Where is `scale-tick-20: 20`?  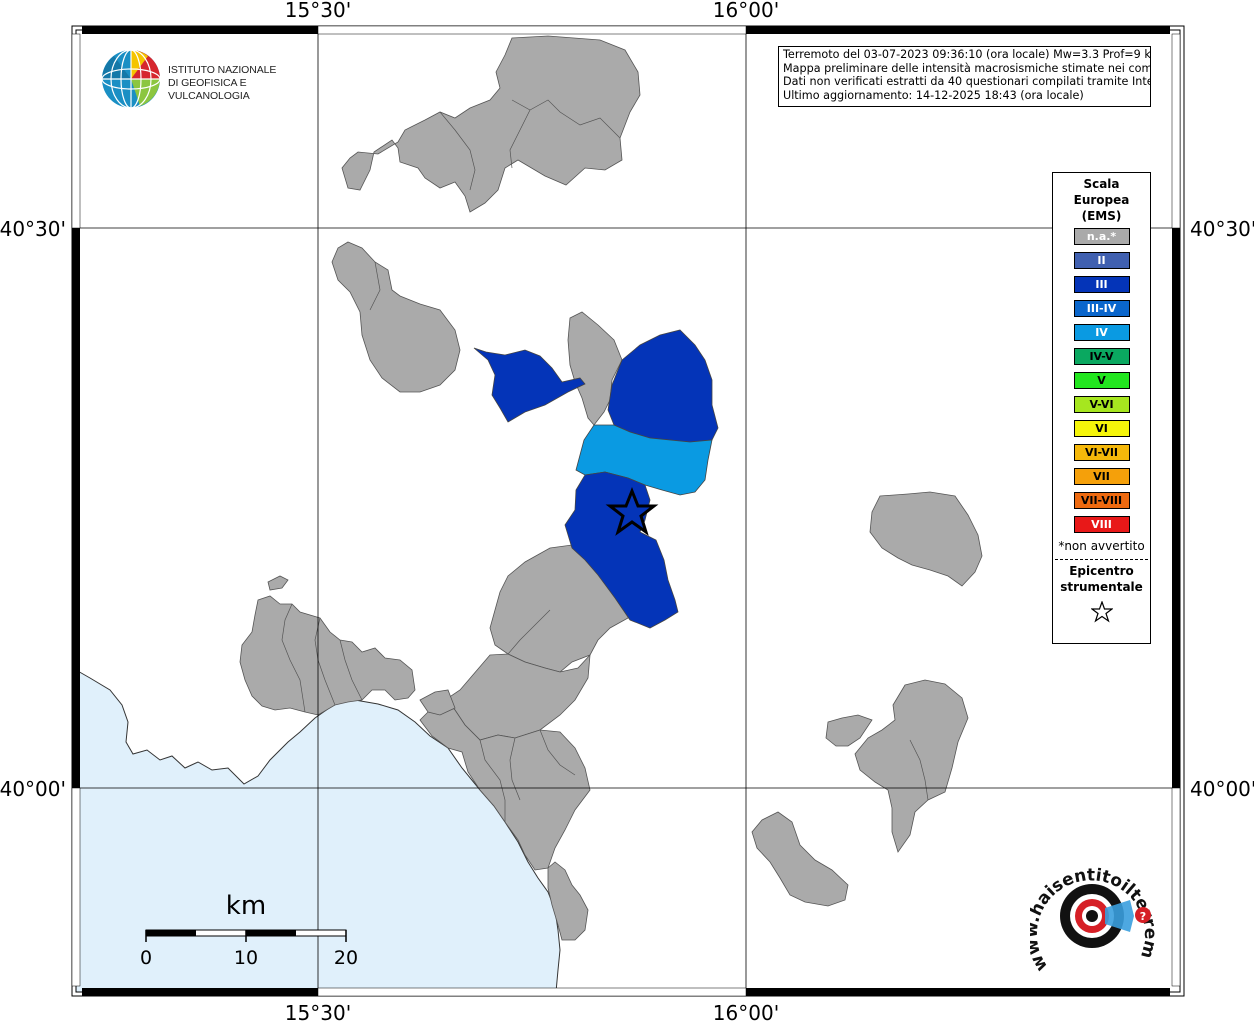
scale-tick-20: 20 is located at coordinates (346, 958).